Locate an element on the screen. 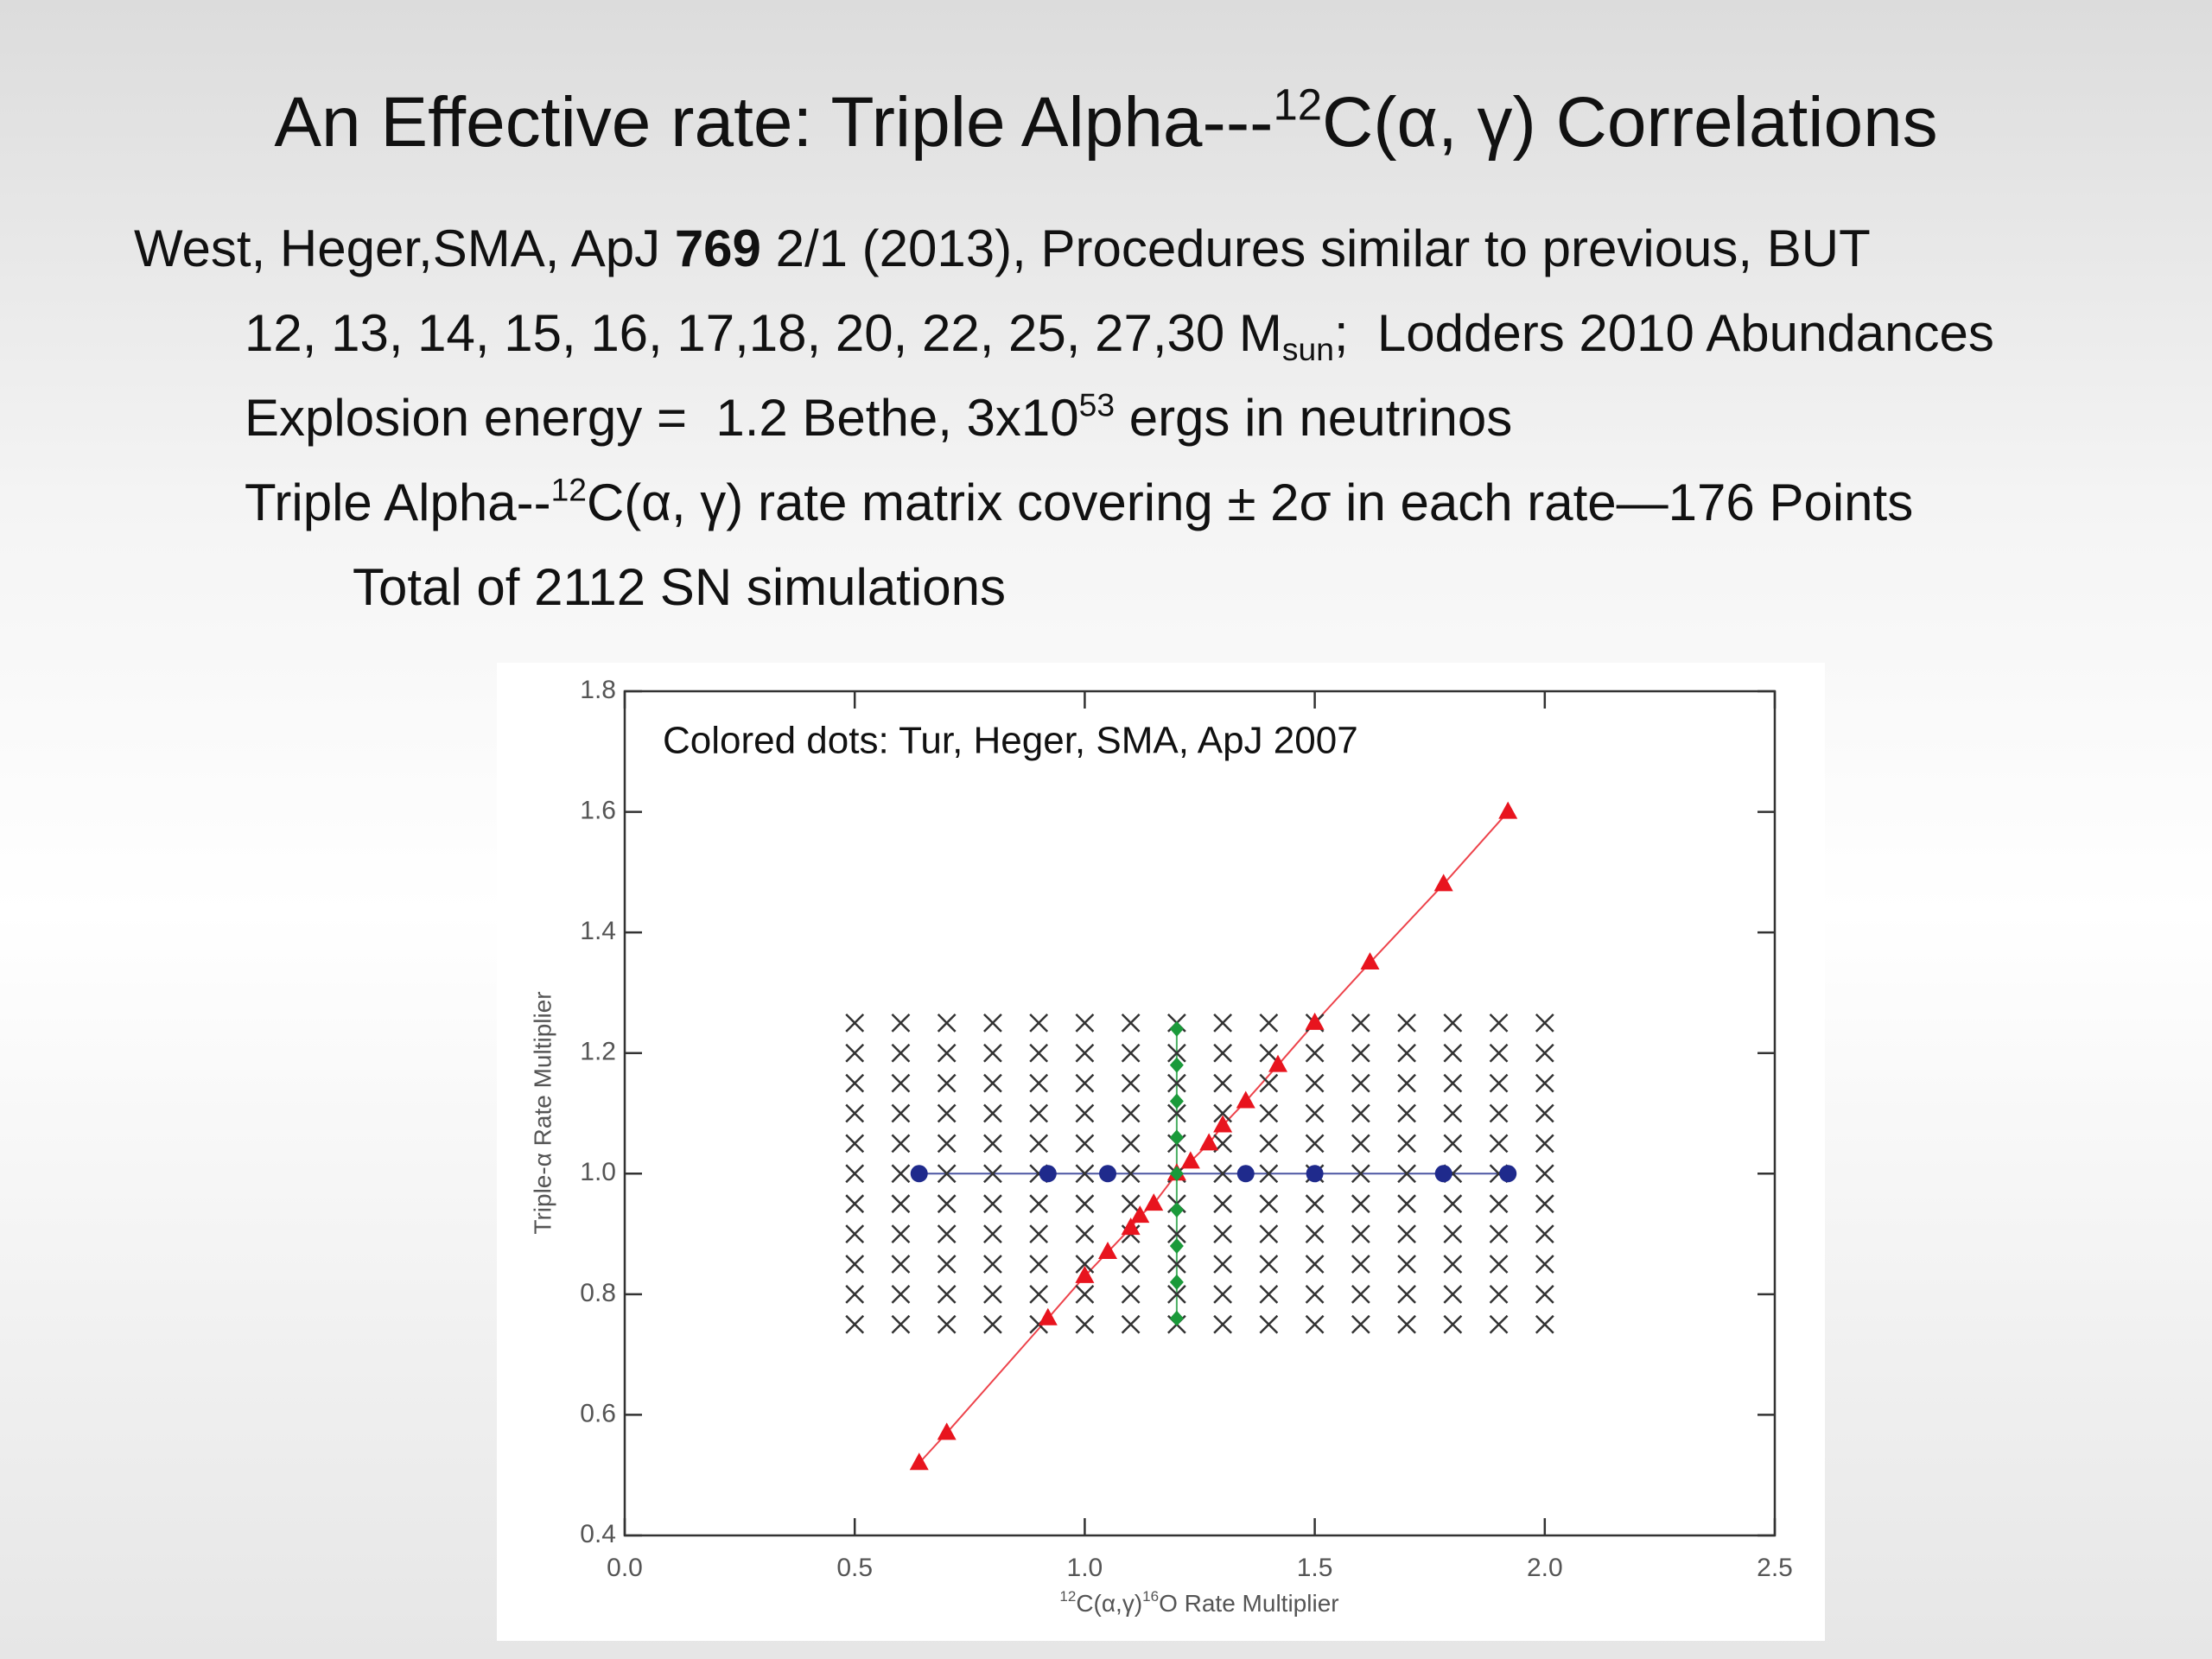  y-tick-label: 1.6 is located at coordinates (598, 810).